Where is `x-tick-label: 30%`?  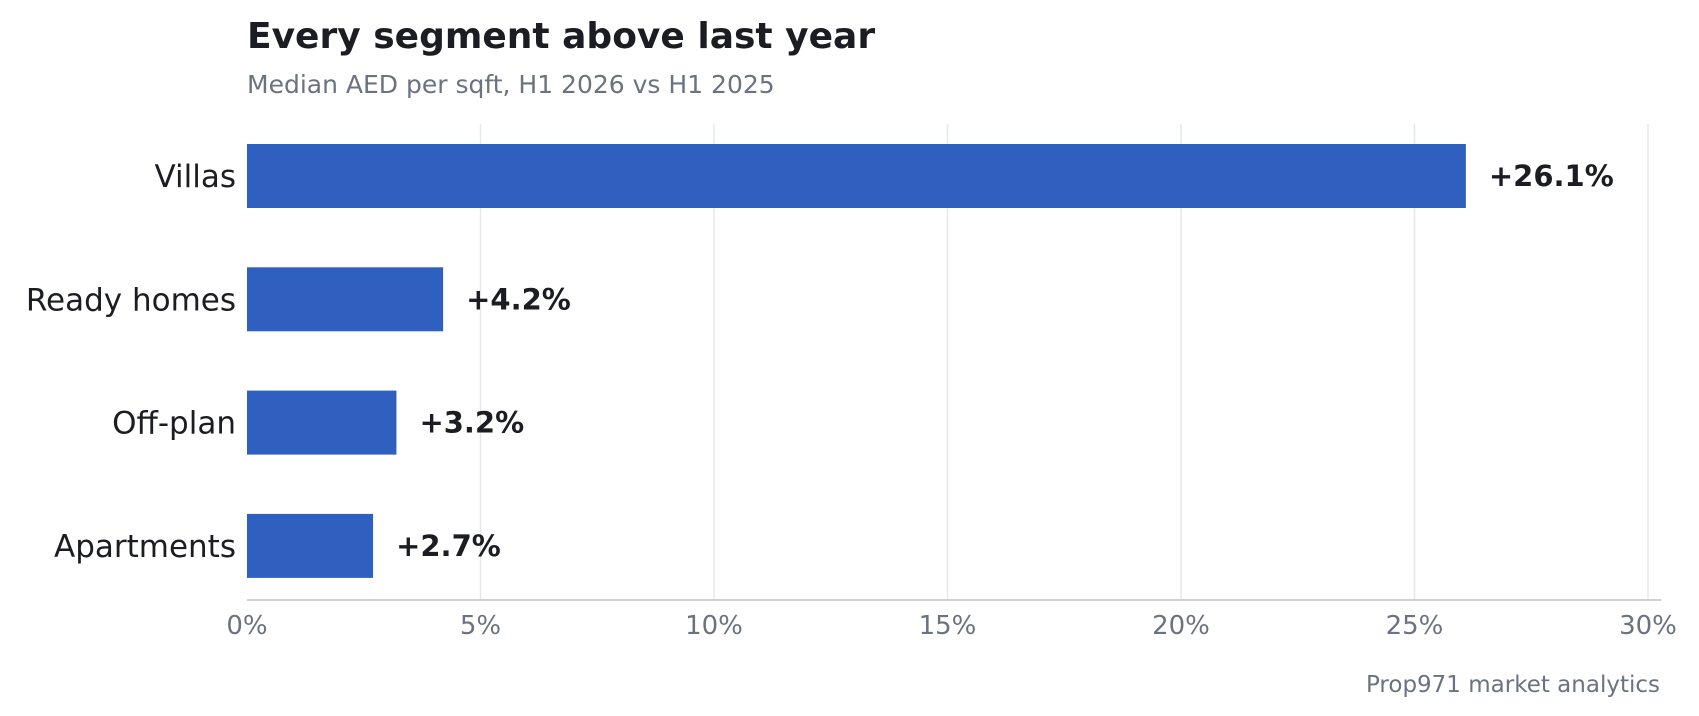
x-tick-label: 30% is located at coordinates (1648, 626).